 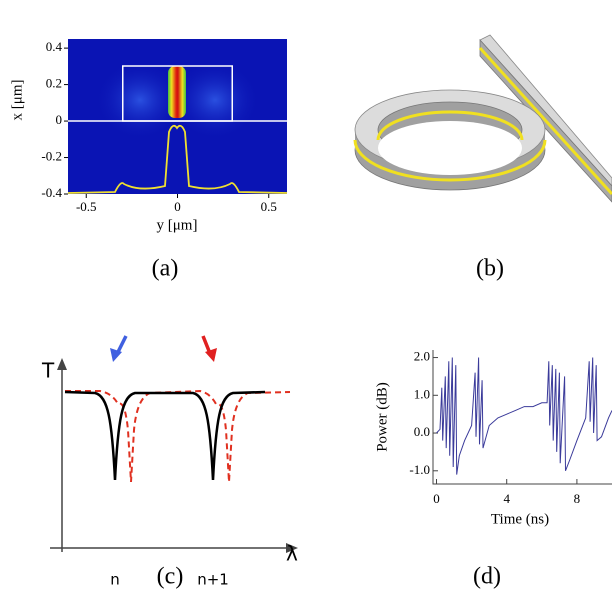 I want to click on x-tick-label: 0.5, so click(x=269, y=206).